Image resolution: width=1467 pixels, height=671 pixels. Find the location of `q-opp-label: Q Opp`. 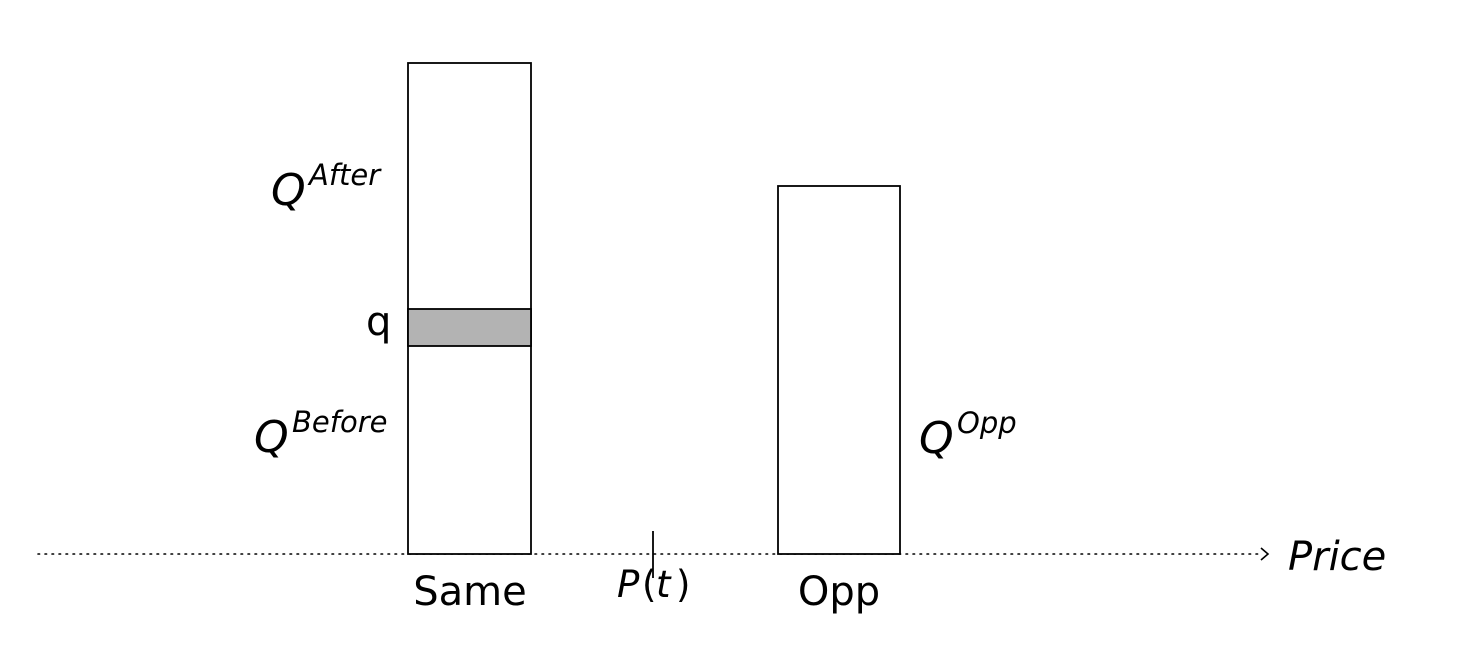

q-opp-label: Q Opp is located at coordinates (968, 435).